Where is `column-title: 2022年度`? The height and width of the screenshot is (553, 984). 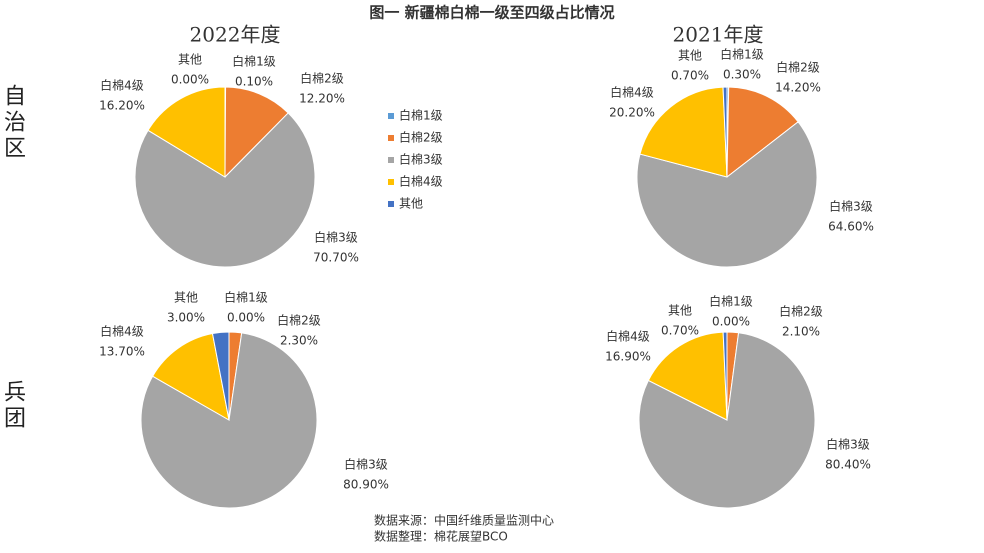
column-title: 2022年度 is located at coordinates (235, 35).